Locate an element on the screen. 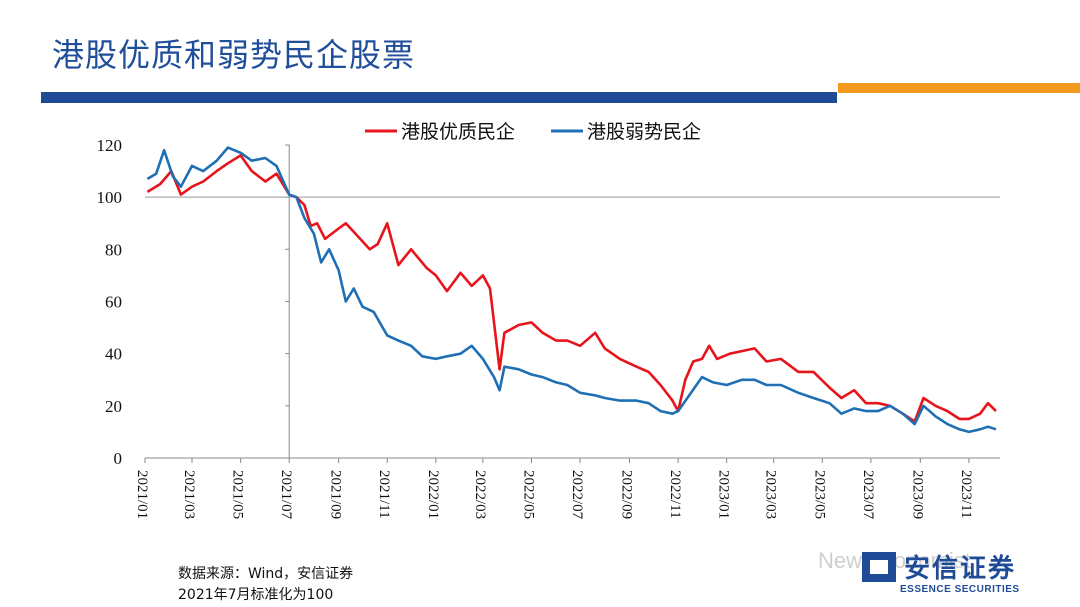  x-tick-label: 2023/05 is located at coordinates (819, 494).